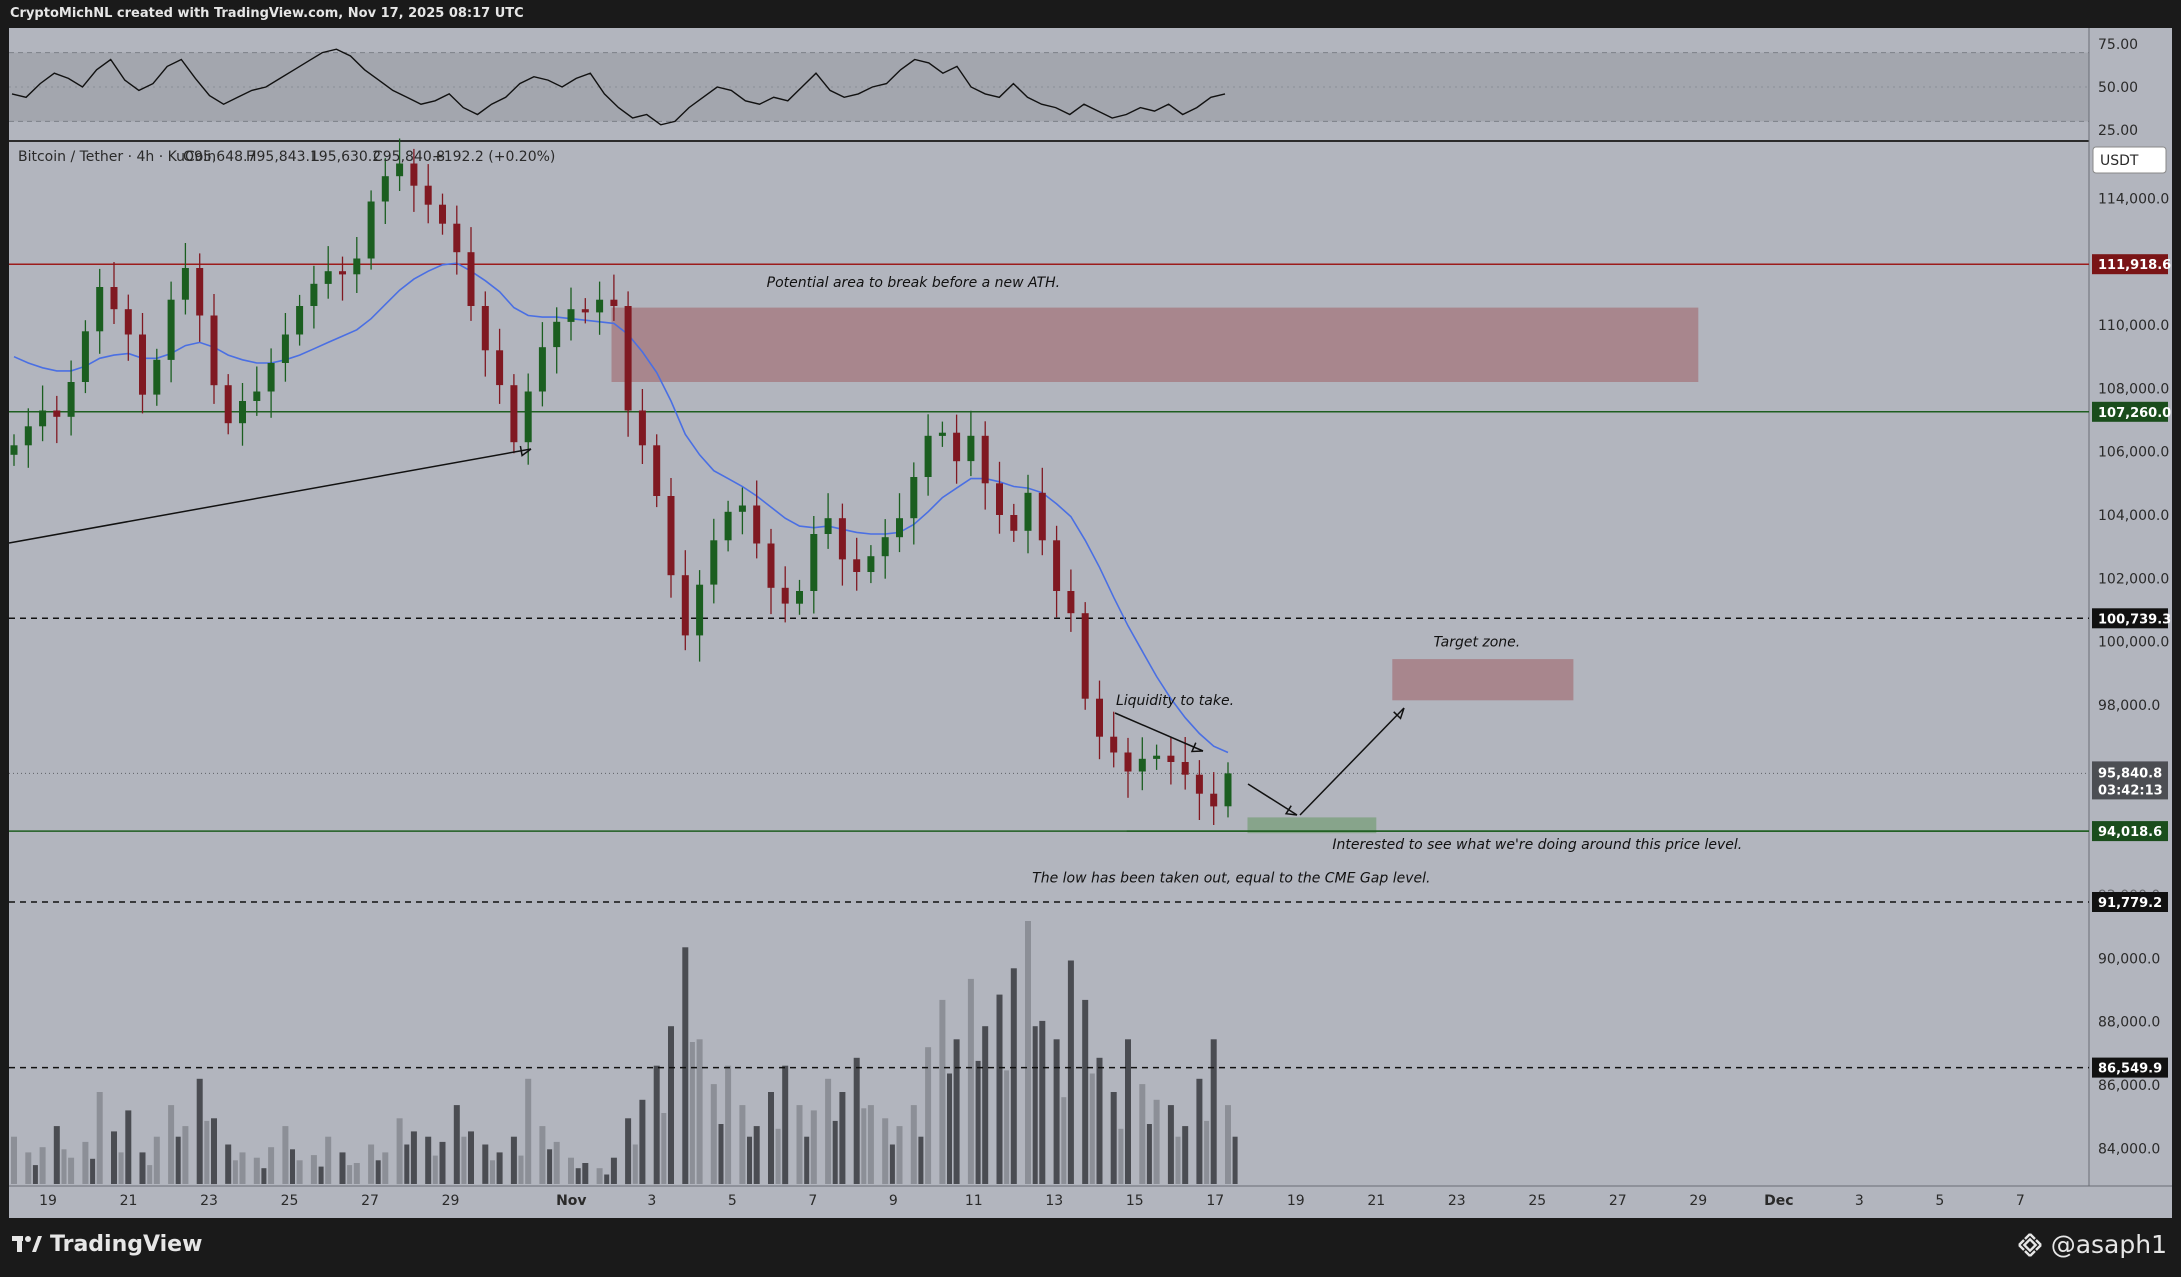  Describe the element at coordinates (2129, 1149) in the screenshot. I see `price-tick-label: 84,000.0` at that location.